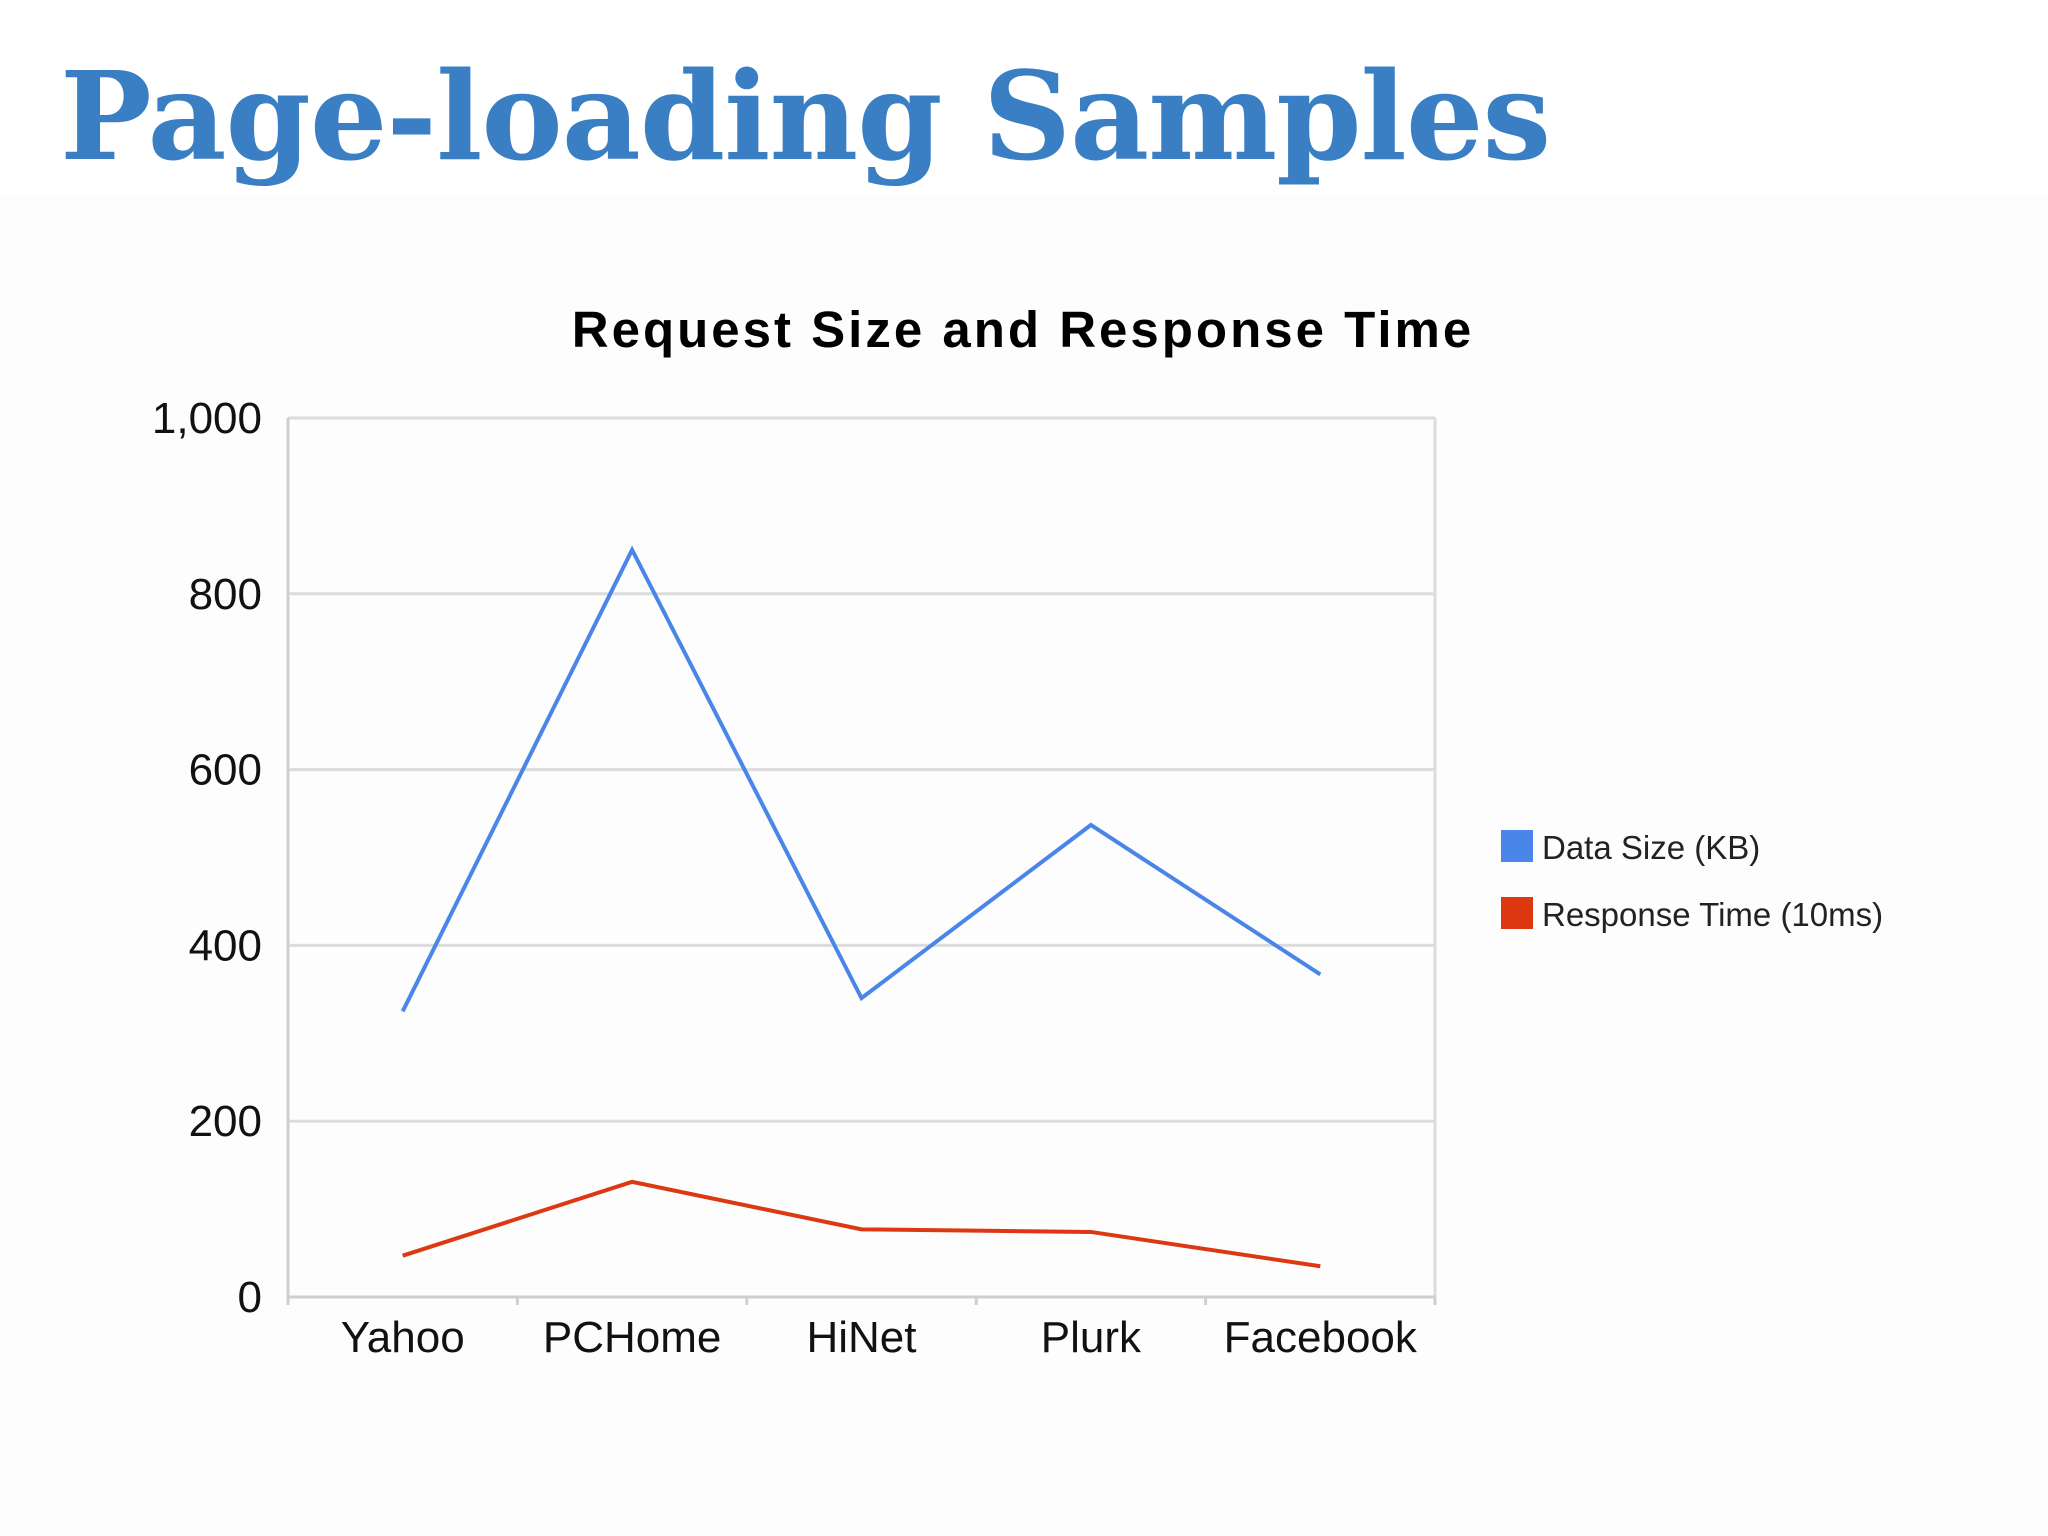 Image resolution: width=2048 pixels, height=1536 pixels. What do you see at coordinates (403, 1337) in the screenshot?
I see `x-tick-label: Yahoo` at bounding box center [403, 1337].